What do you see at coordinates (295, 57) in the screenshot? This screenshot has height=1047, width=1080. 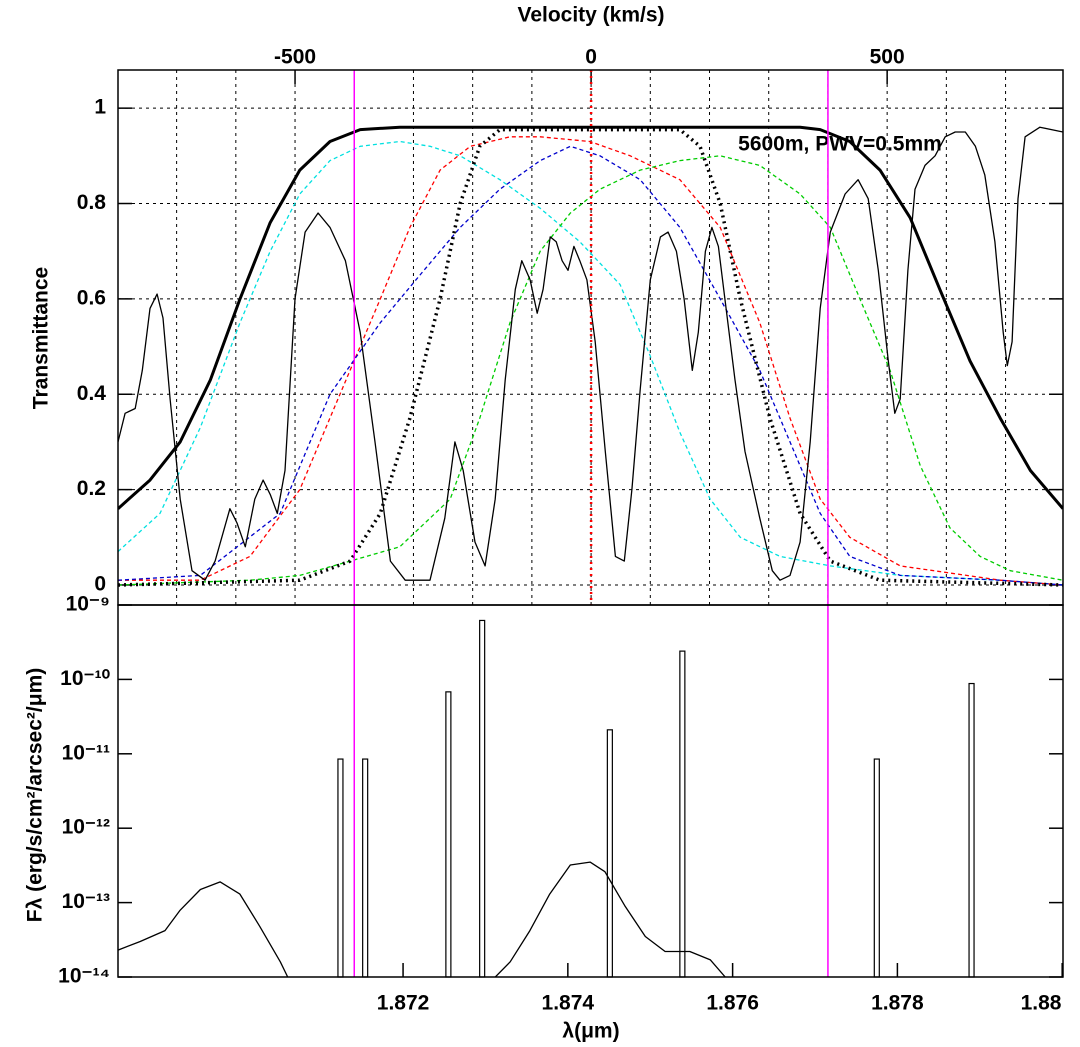 I see `x2-tick-label: -500` at bounding box center [295, 57].